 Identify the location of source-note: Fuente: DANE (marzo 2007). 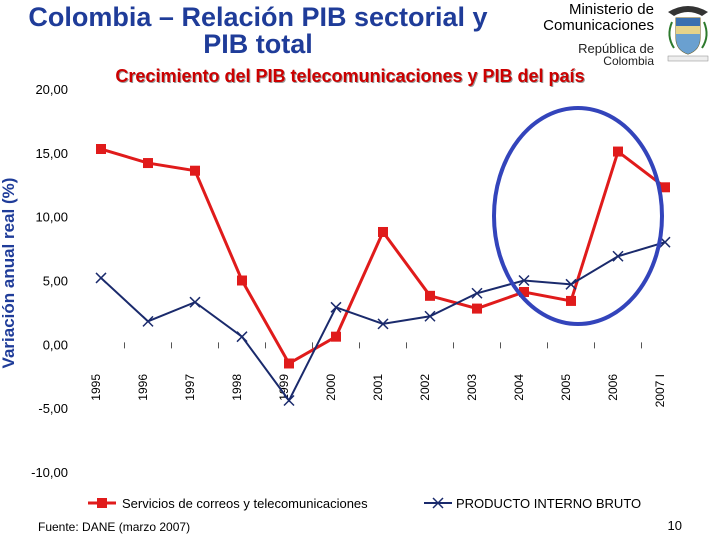
(114, 527).